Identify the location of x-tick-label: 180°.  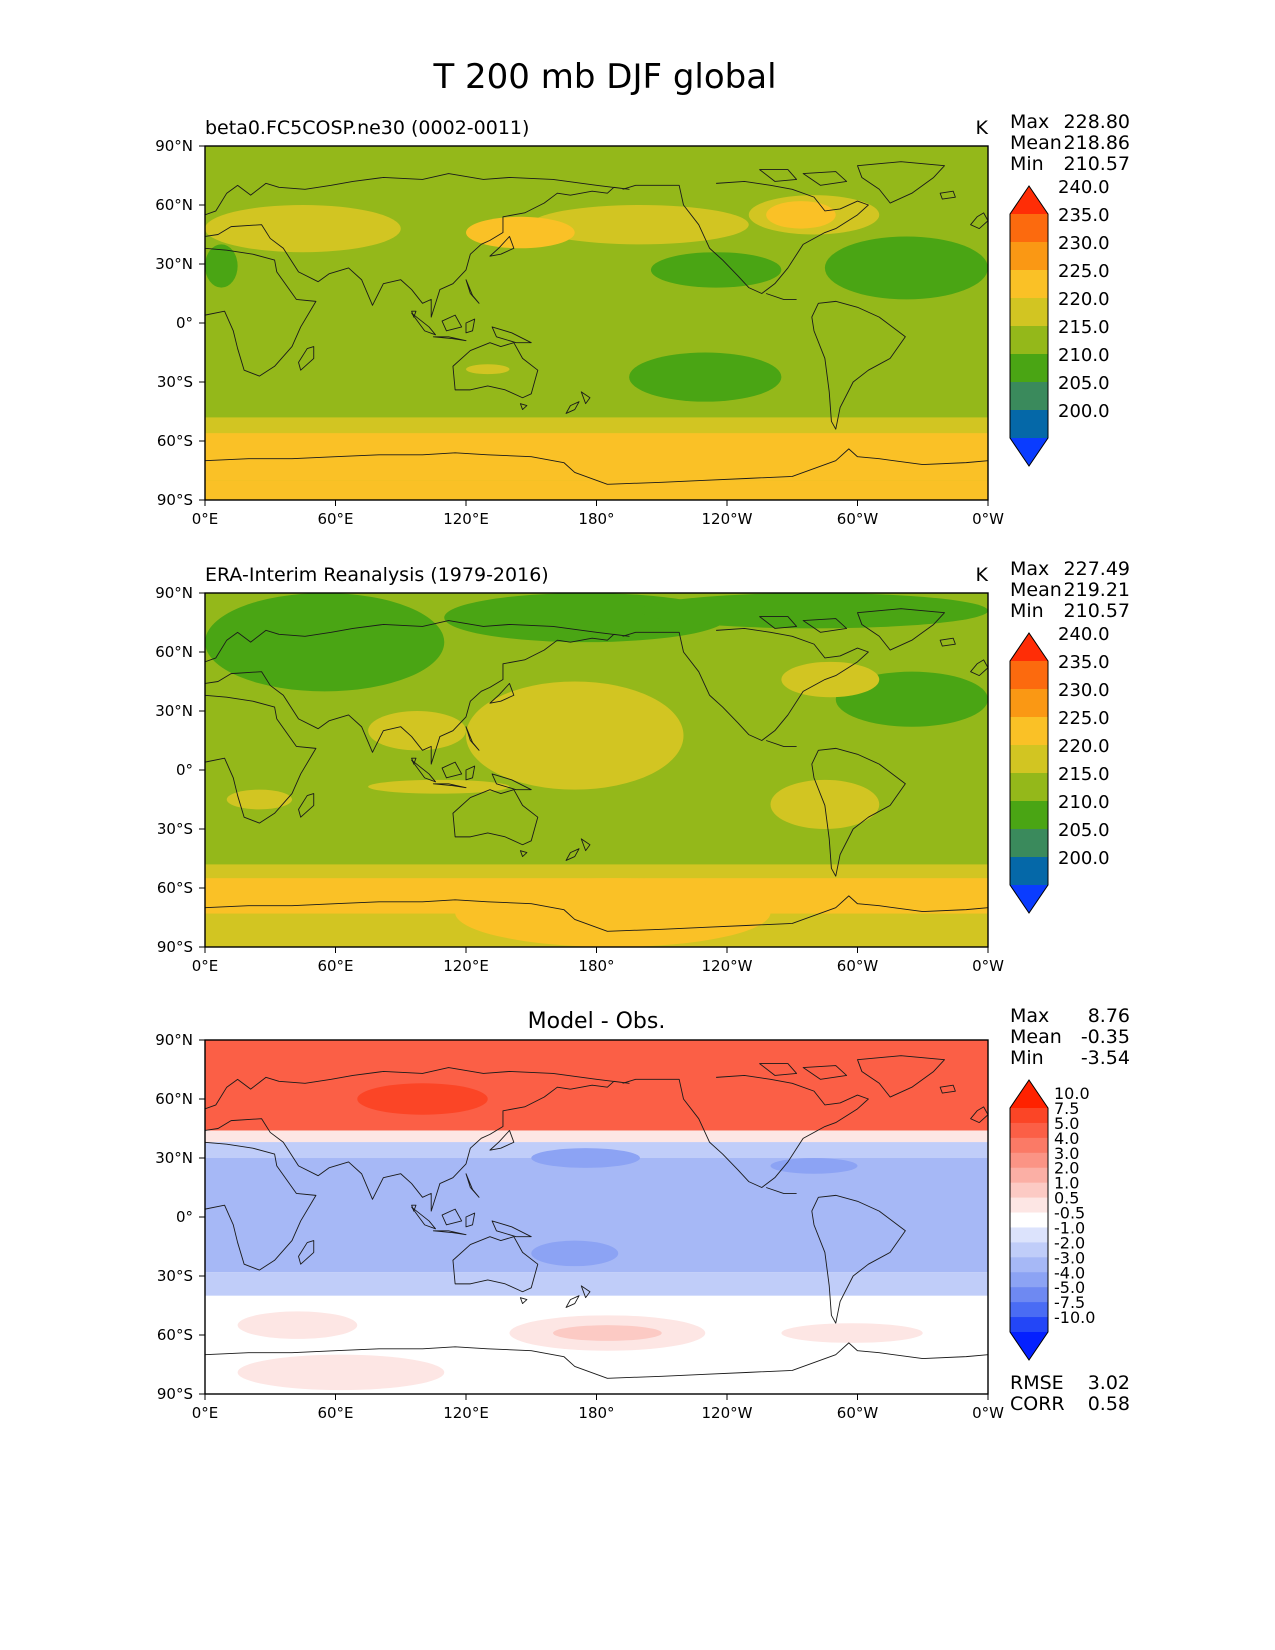
(596, 519).